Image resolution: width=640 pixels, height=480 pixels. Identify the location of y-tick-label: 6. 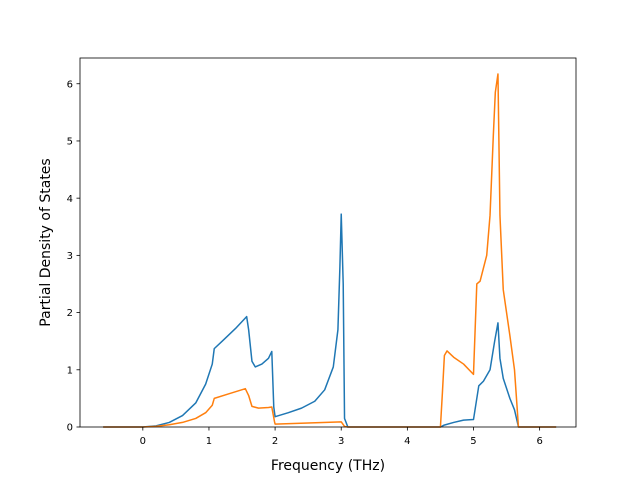
(70, 84).